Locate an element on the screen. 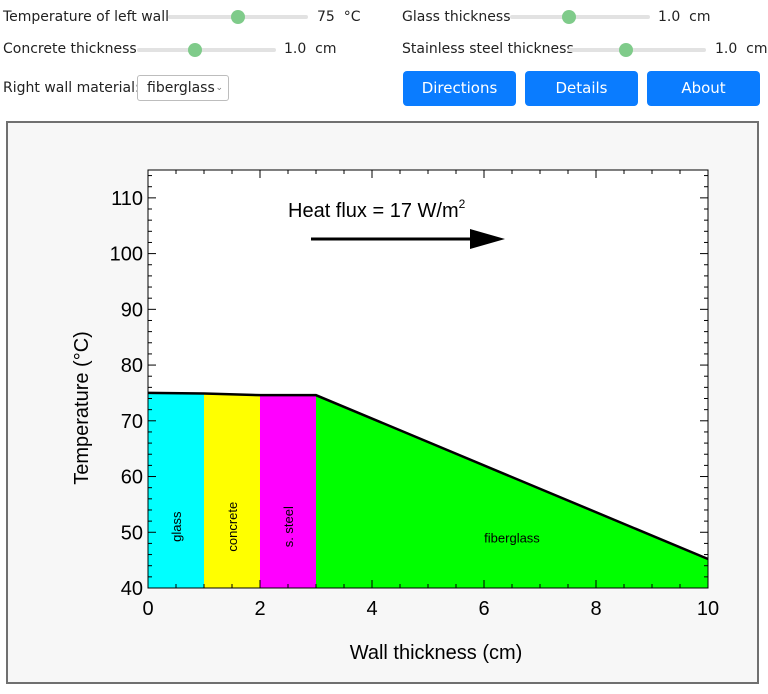 This screenshot has height=694, width=768. select-value: fiberglass is located at coordinates (181, 88).